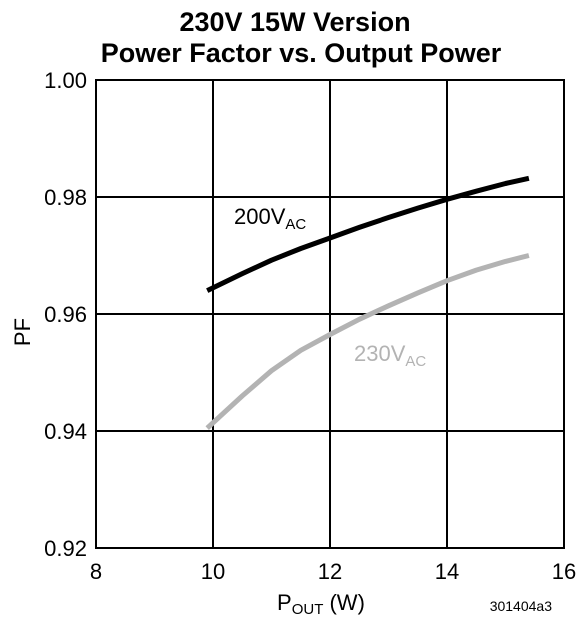  What do you see at coordinates (65, 314) in the screenshot?
I see `y-tick-label: 0.96` at bounding box center [65, 314].